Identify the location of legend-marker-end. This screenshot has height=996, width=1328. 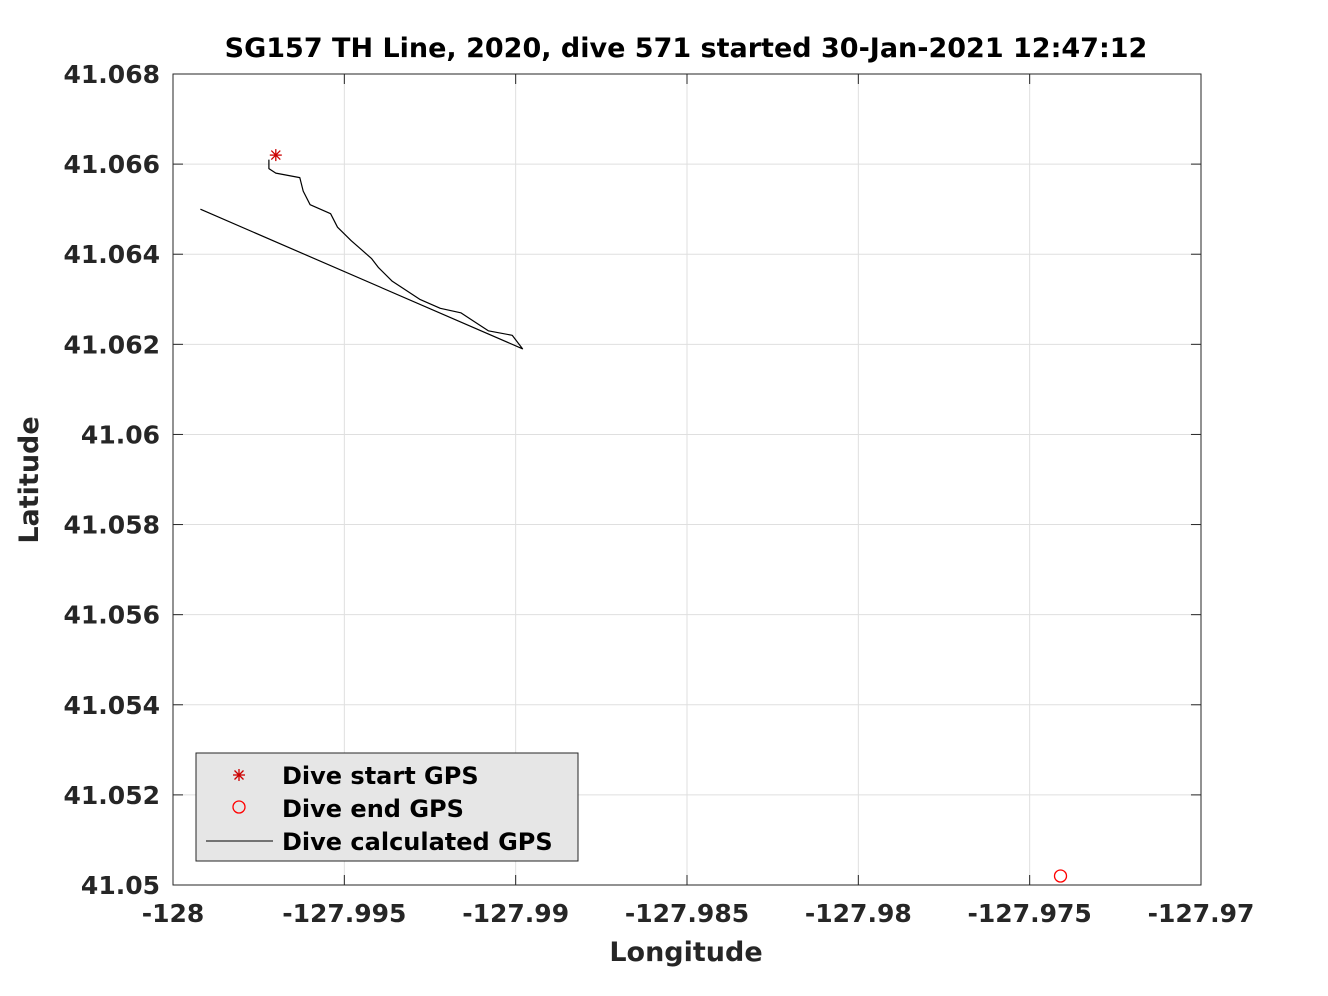
(239, 807).